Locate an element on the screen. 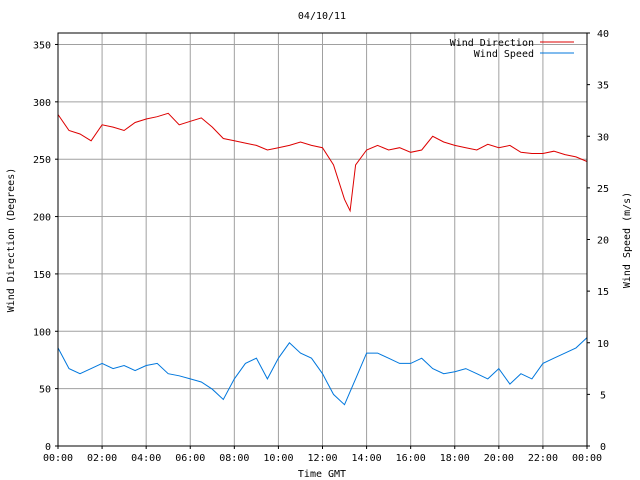 Image resolution: width=640 pixels, height=480 pixels. y-left-tick-label: 100 is located at coordinates (42, 332).